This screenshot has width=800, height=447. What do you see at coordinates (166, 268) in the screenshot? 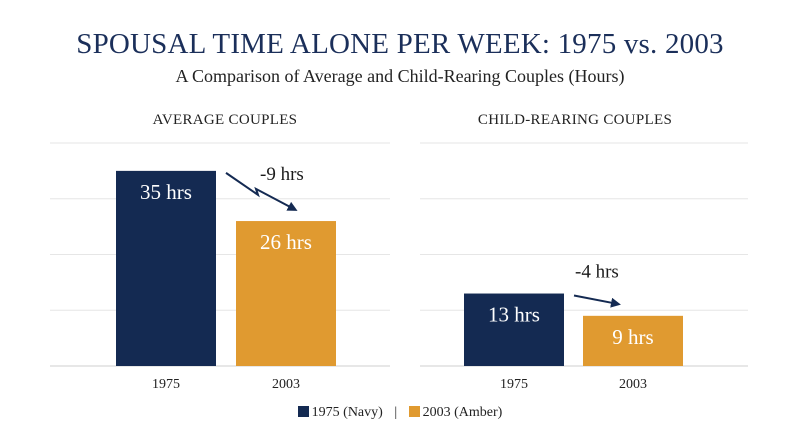
I see `bar-average-1975` at bounding box center [166, 268].